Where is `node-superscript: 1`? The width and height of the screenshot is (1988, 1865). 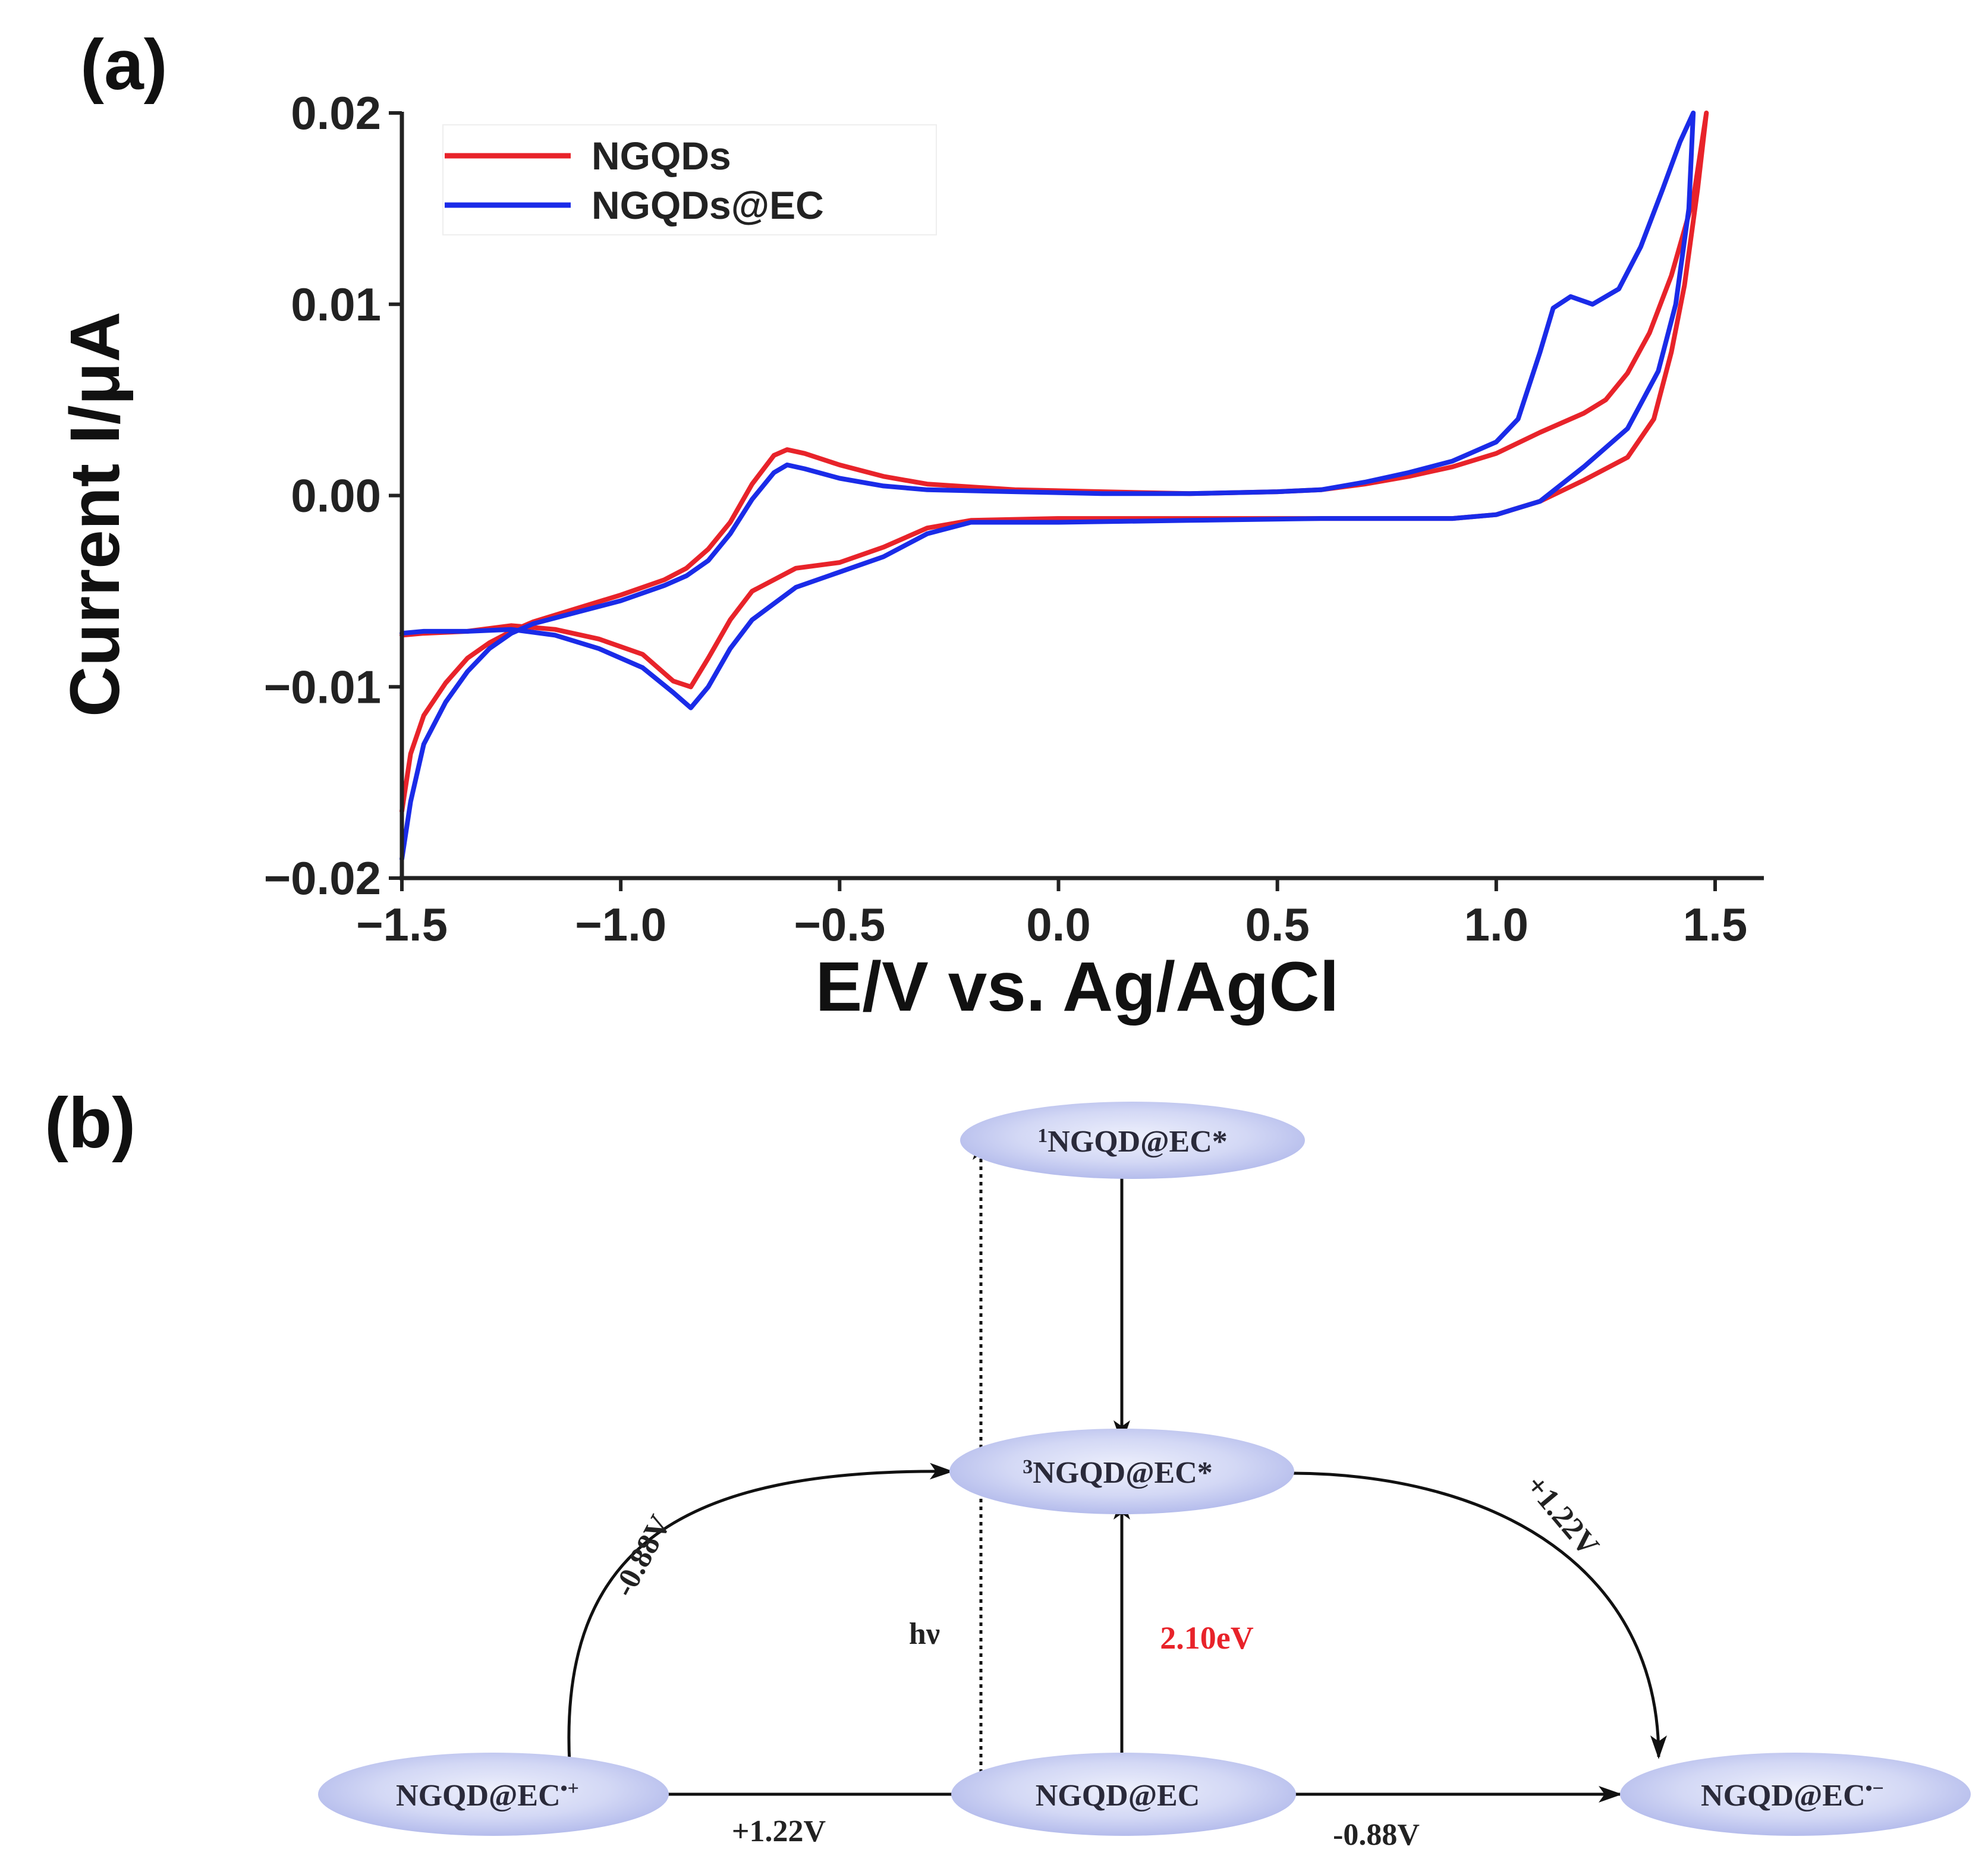
node-superscript: 1 is located at coordinates (1042, 1136).